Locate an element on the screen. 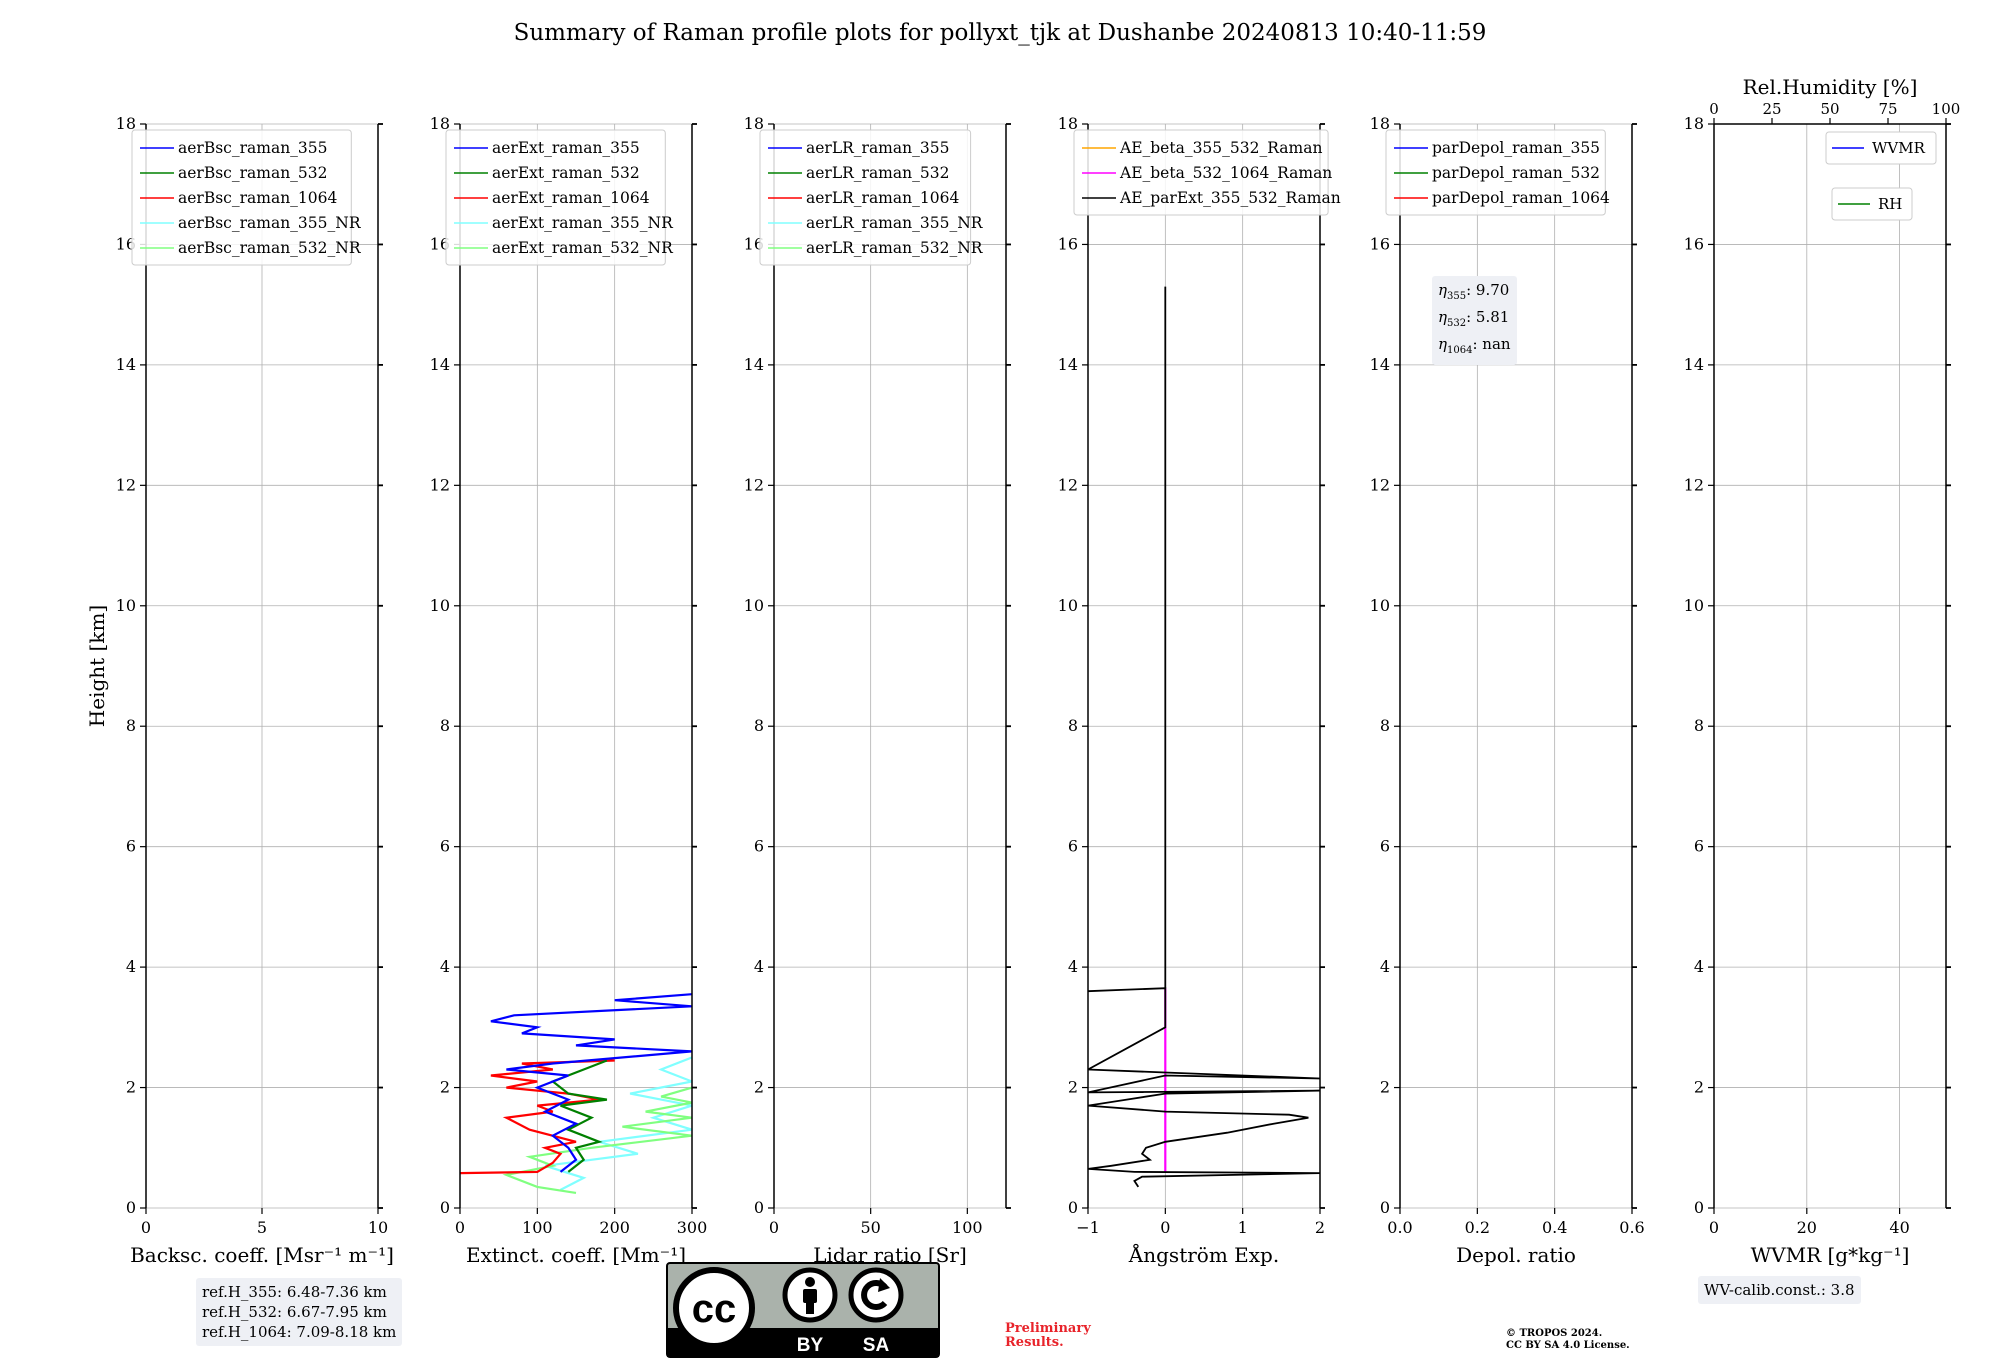 The image size is (2000, 1360). ae-ytick-label: 0 is located at coordinates (1073, 1207).